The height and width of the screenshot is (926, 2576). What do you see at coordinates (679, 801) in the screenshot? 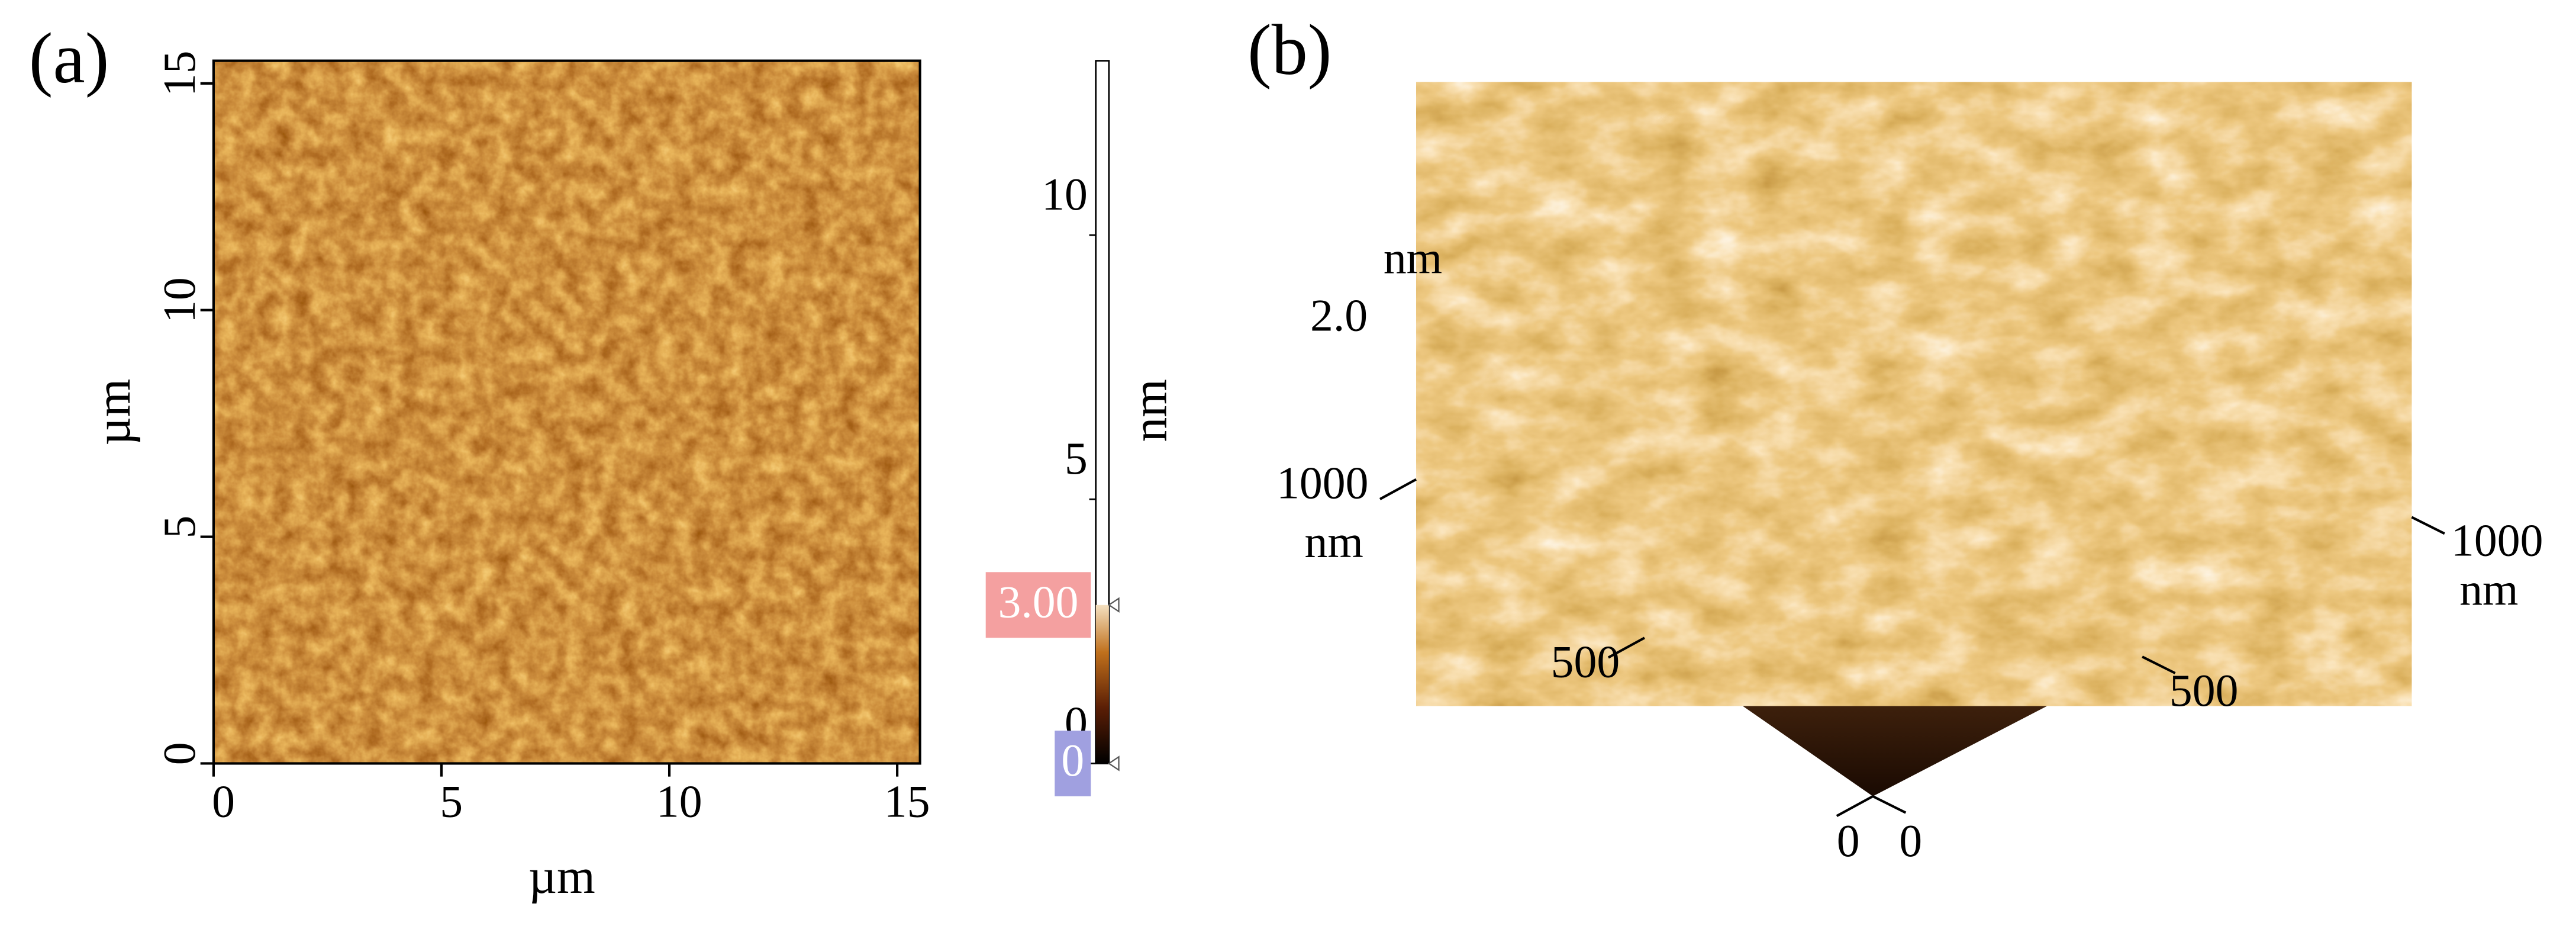
I see `x-tick-label: 10` at bounding box center [679, 801].